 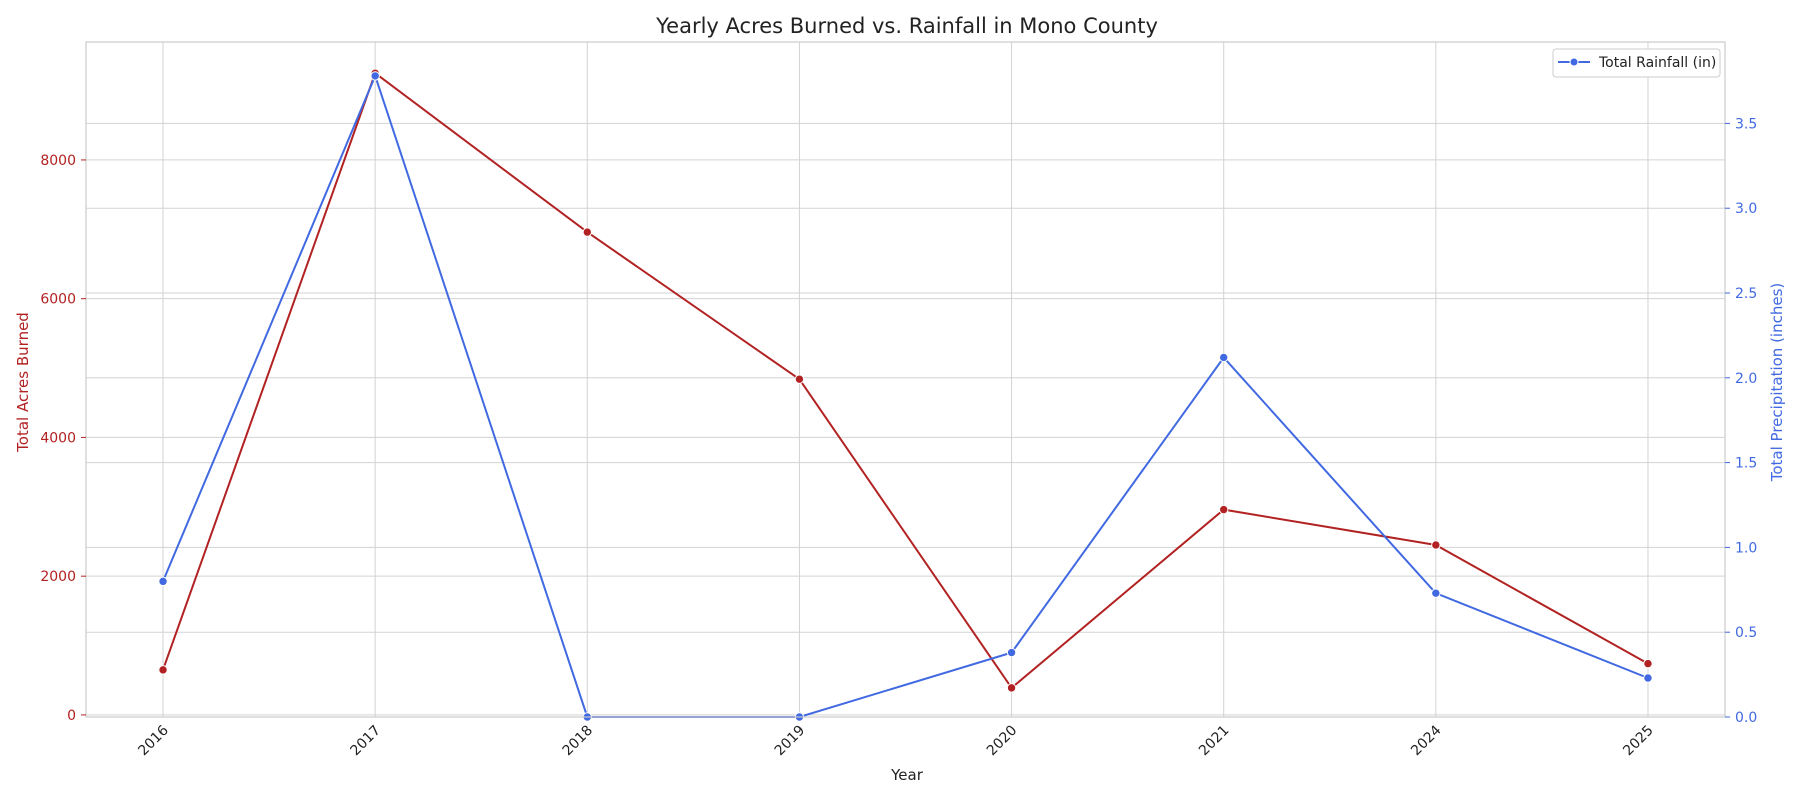 I want to click on right-tick-label: 2.0, so click(x=1746, y=379).